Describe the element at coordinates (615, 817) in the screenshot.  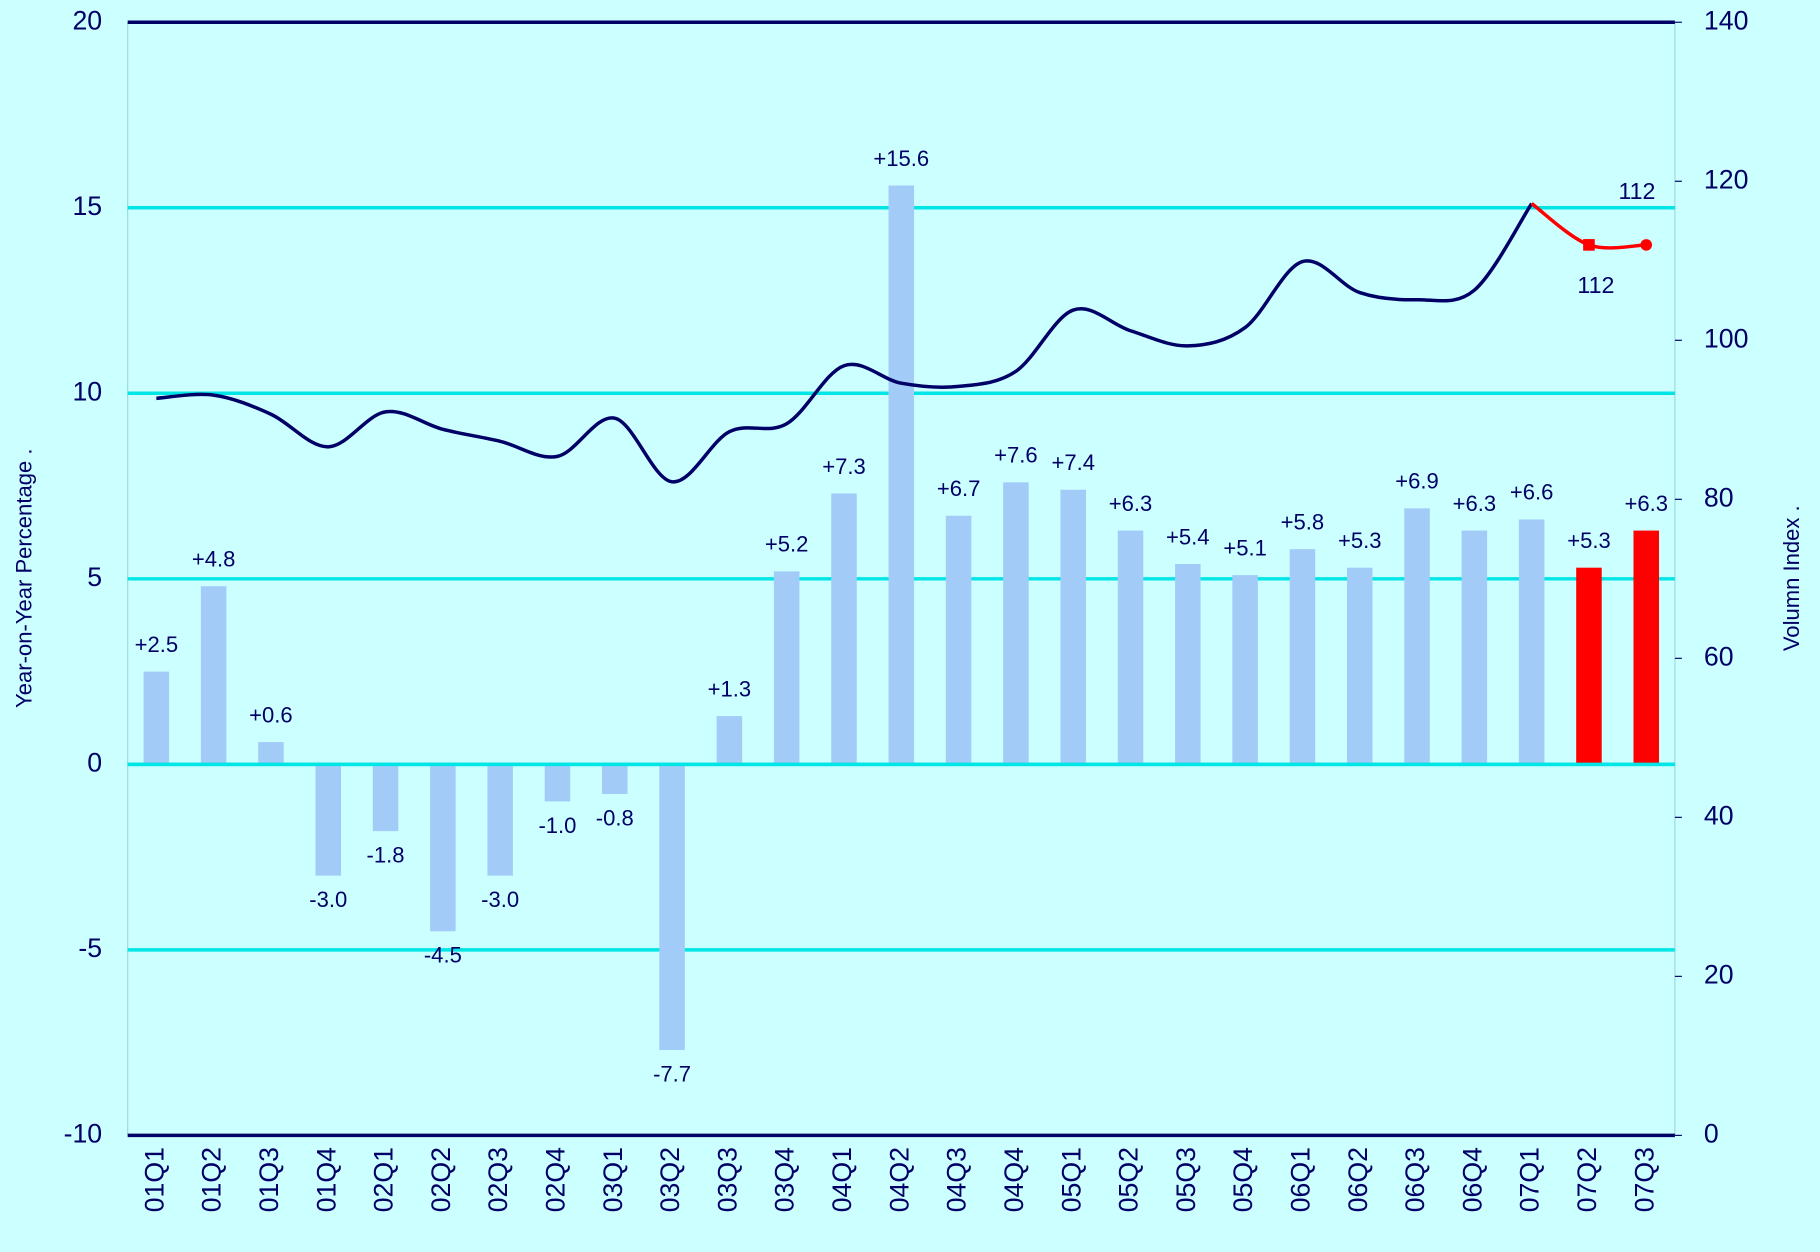
I see `bar-value-label: -0.8` at that location.